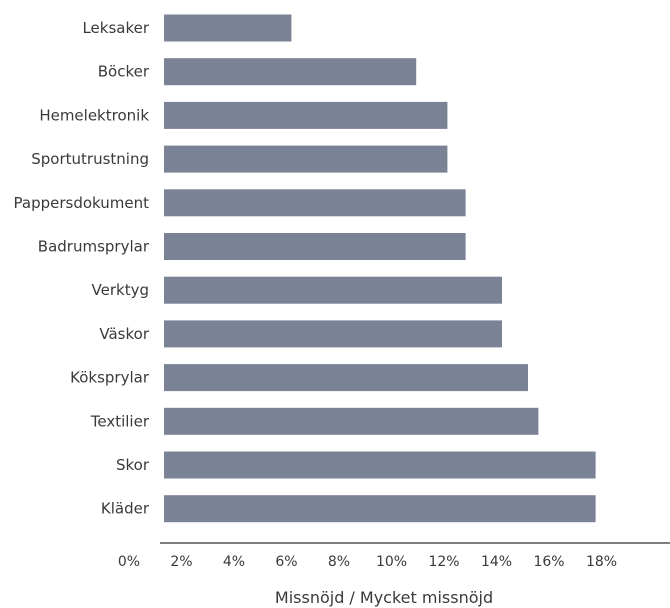  Describe the element at coordinates (286, 562) in the screenshot. I see `x-tick-label: 6%` at that location.